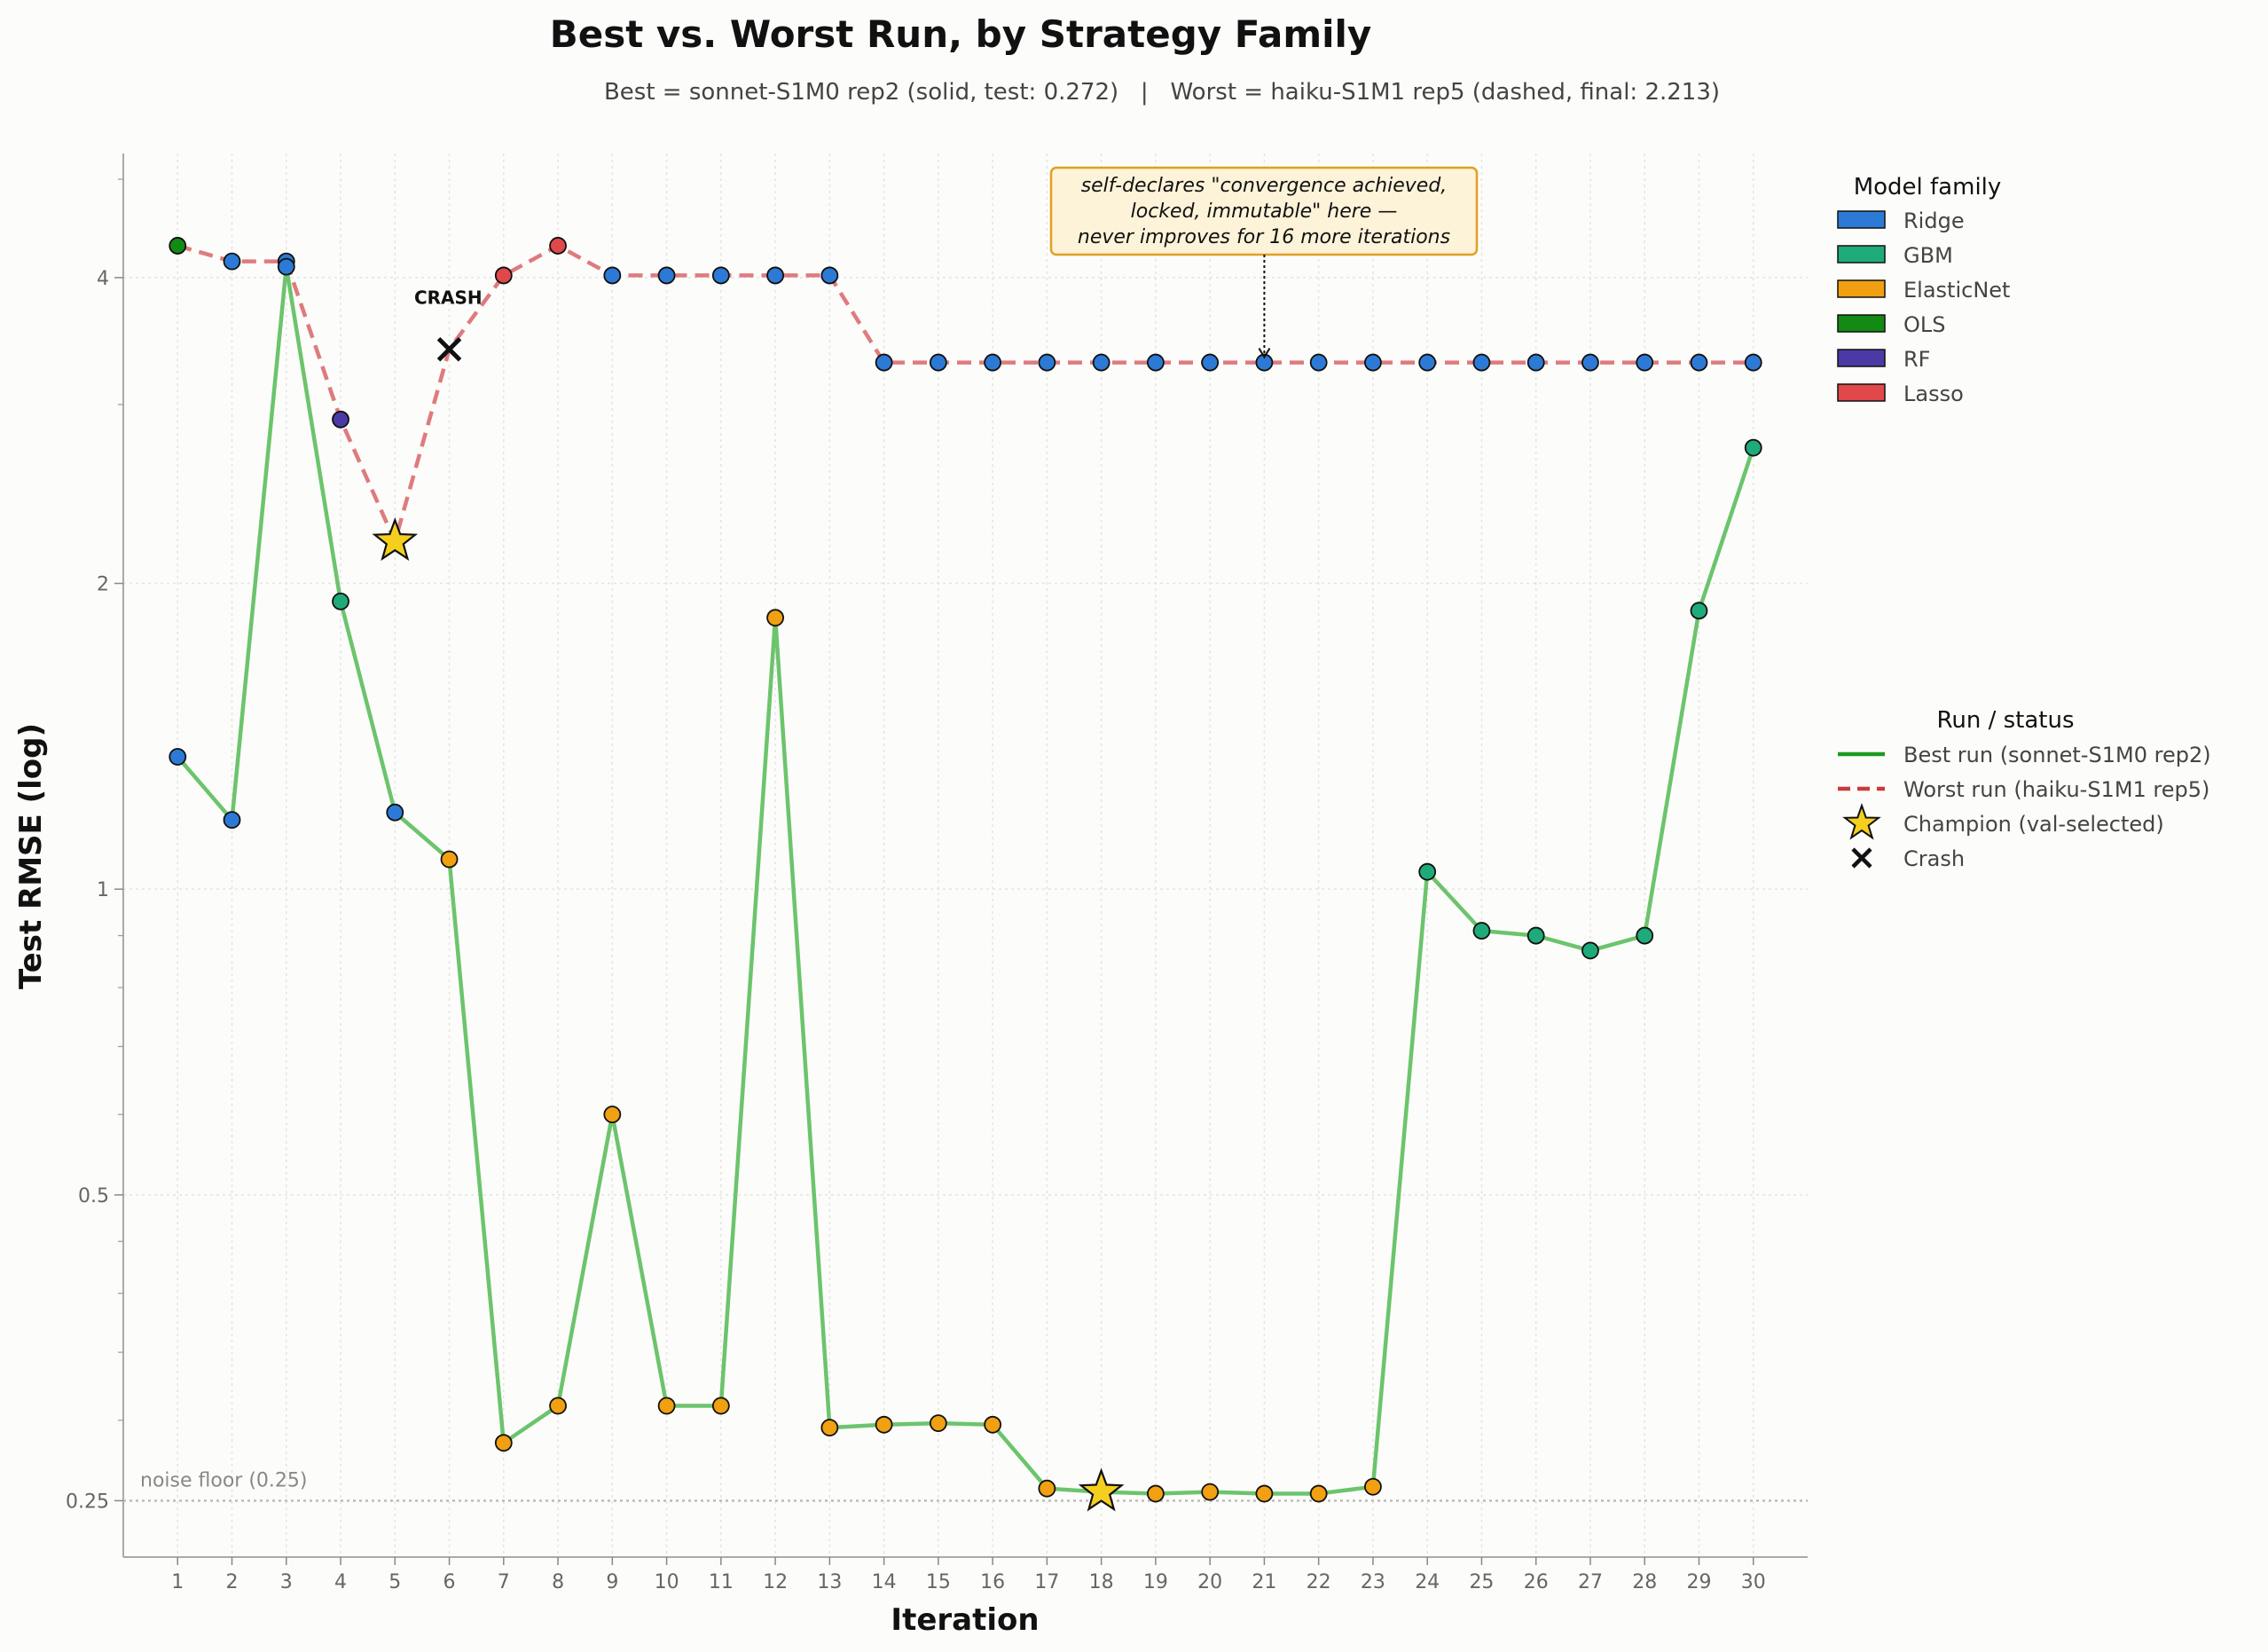 Image resolution: width=2268 pixels, height=1652 pixels. Describe the element at coordinates (1862, 392) in the screenshot. I see `legend-swatch-lasso` at that location.